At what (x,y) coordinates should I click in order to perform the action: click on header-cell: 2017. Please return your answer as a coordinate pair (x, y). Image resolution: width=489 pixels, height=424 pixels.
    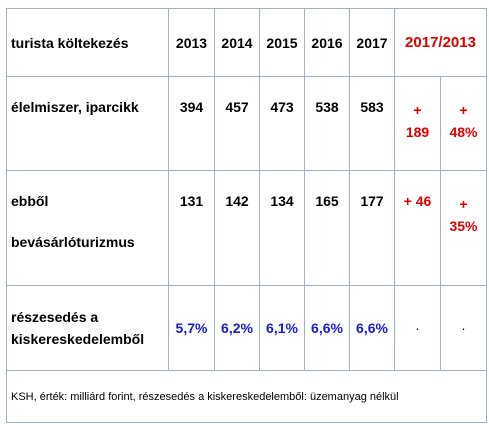
    Looking at the image, I should click on (372, 42).